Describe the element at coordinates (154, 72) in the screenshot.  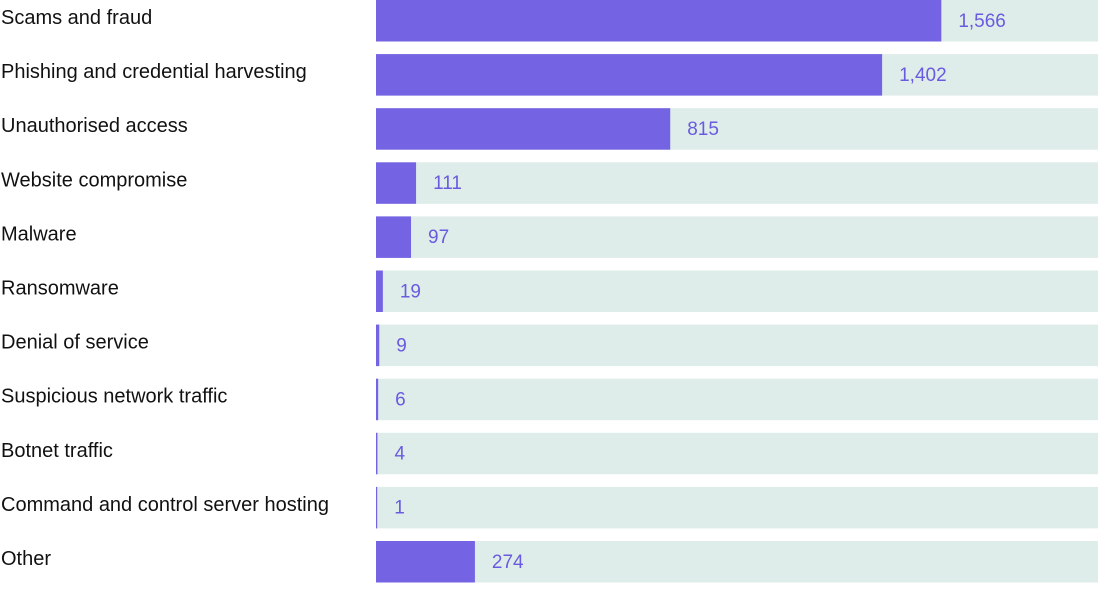
I see `category-label: Phishing and credential harvesting` at that location.